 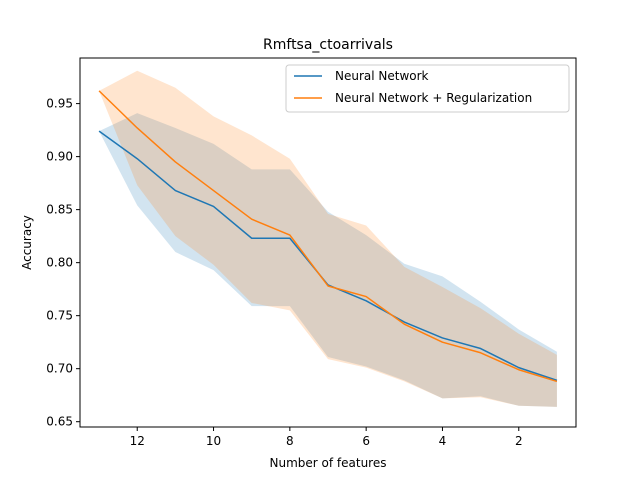 What do you see at coordinates (443, 441) in the screenshot?
I see `x-tick-label: 4` at bounding box center [443, 441].